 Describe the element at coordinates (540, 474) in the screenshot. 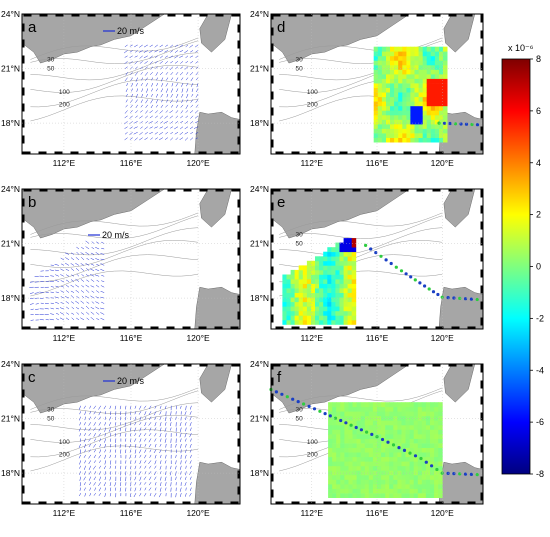

I see `colorbar-tick-label: -8` at that location.